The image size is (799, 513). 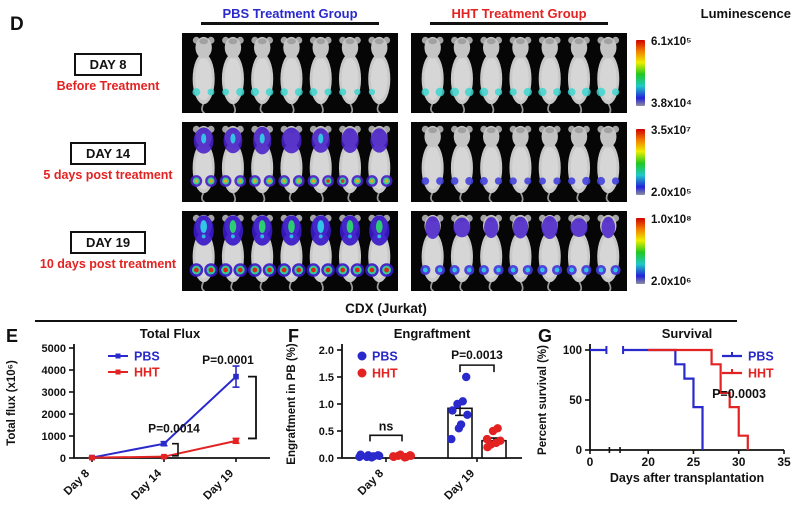 I want to click on svg-text: 100, so click(x=572, y=351).